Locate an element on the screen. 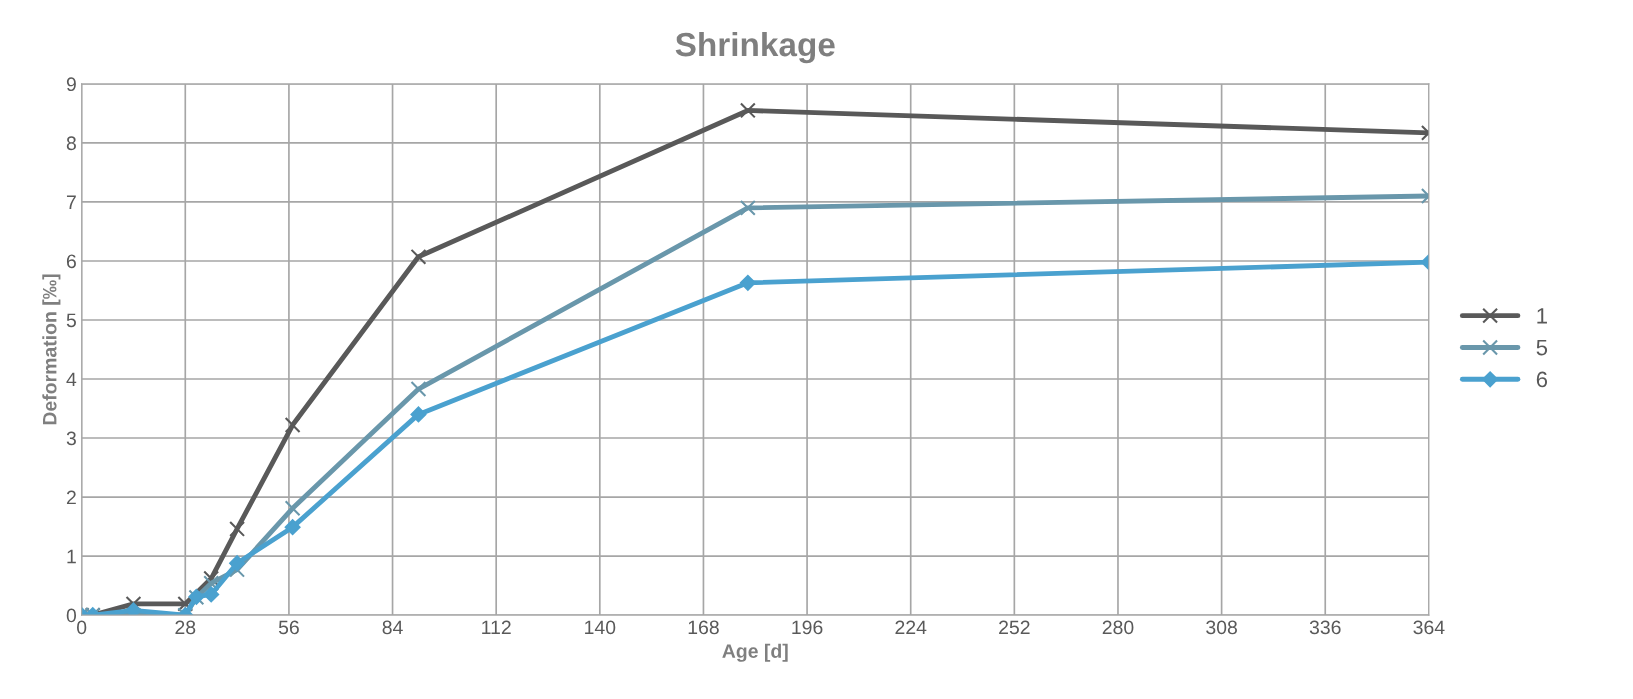 The image size is (1633, 699). x-tick-label: 336 is located at coordinates (1325, 627).